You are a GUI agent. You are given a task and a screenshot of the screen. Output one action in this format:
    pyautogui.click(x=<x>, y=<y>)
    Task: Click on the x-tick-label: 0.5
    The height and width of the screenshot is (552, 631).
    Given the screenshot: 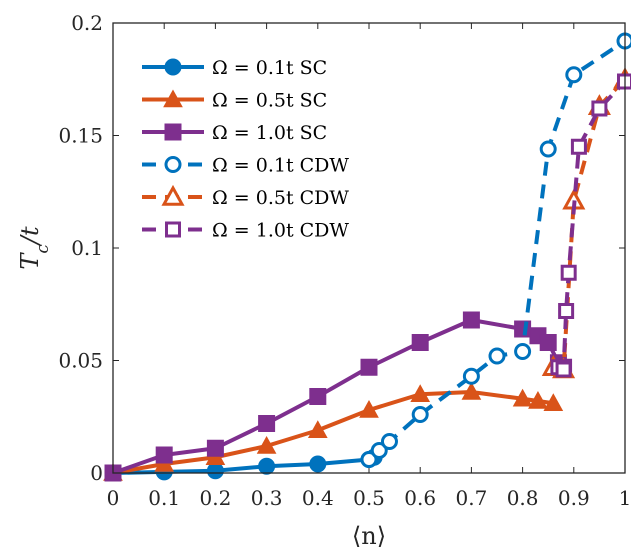 What is the action you would take?
    pyautogui.click(x=369, y=498)
    